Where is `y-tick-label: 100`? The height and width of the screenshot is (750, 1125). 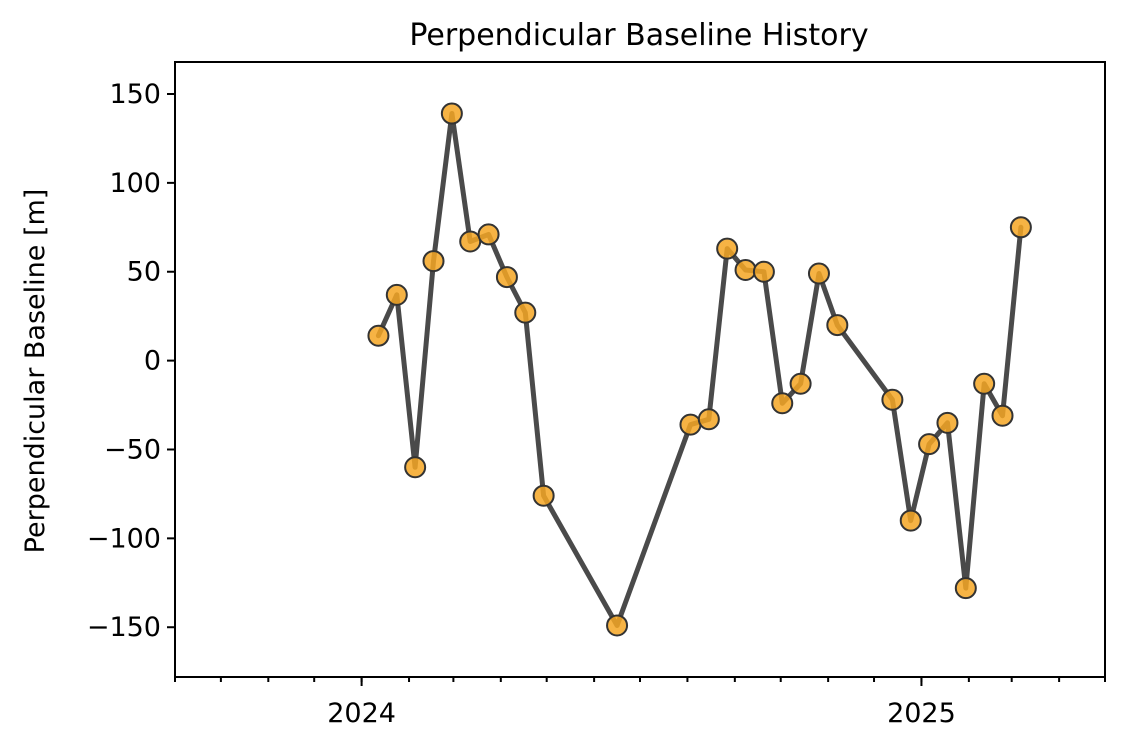 y-tick-label: 100 is located at coordinates (135, 183).